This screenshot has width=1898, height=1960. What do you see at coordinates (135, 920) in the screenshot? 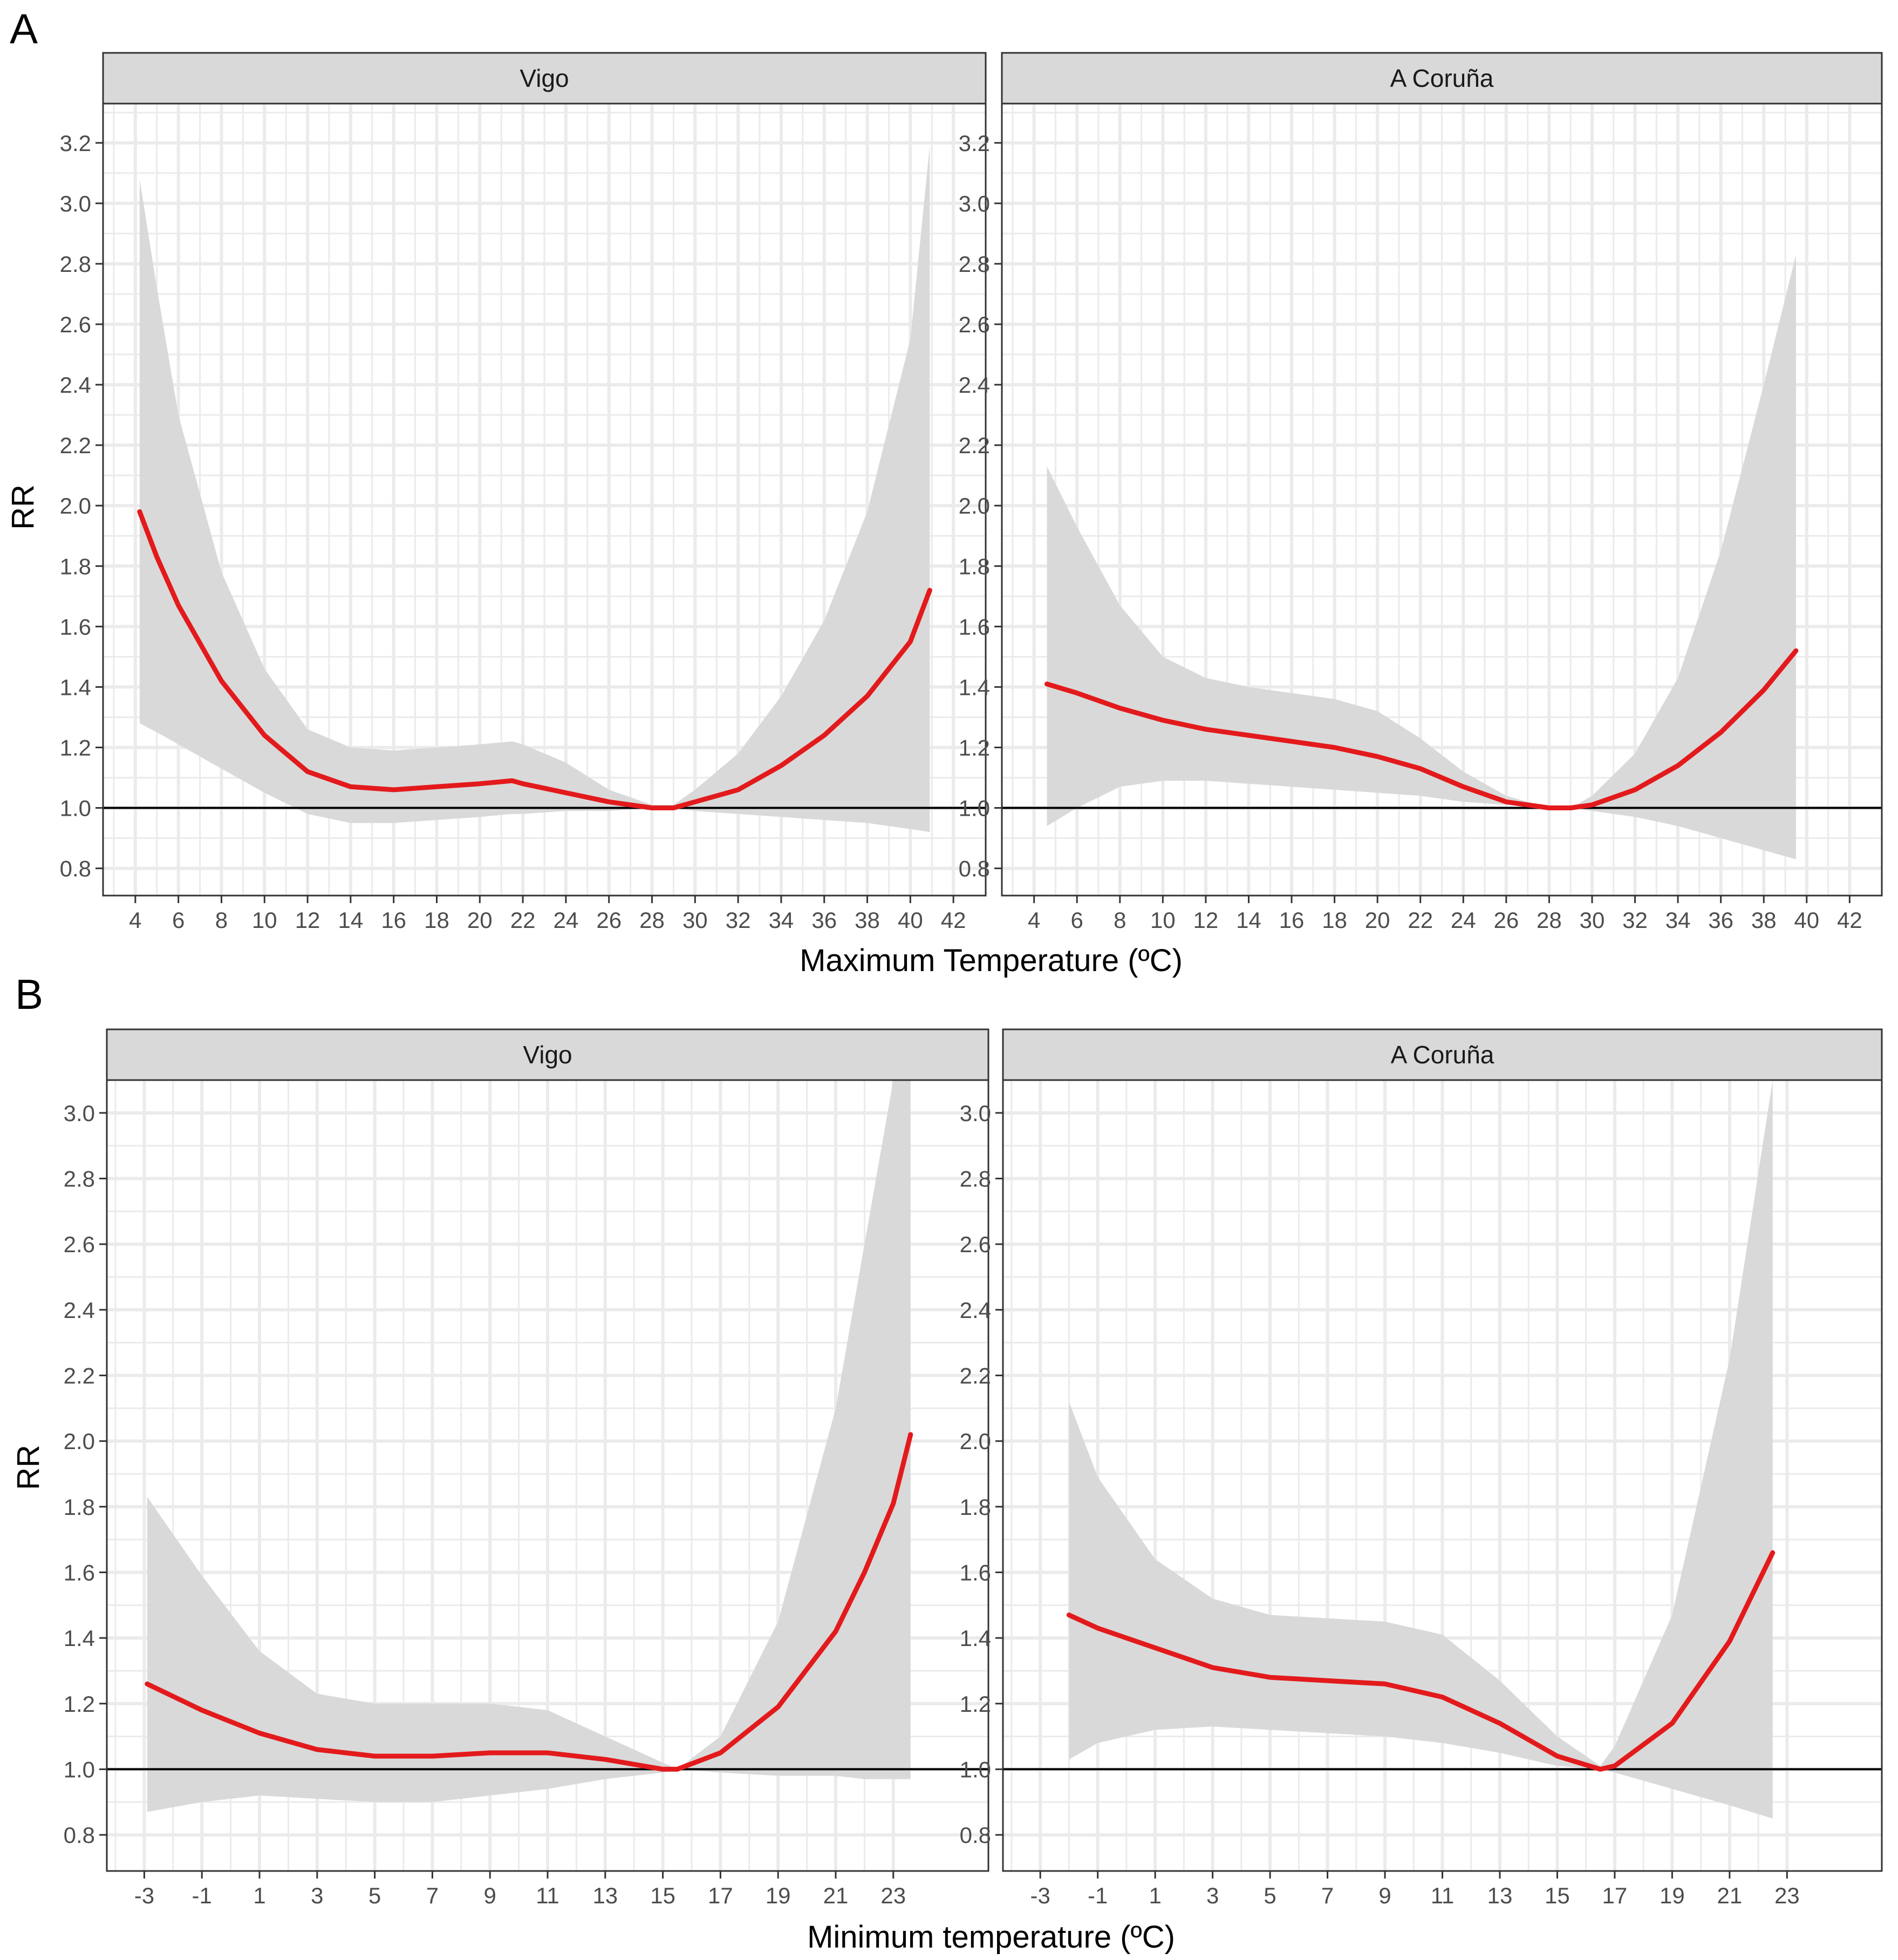
I see `x-tick-label: 4` at bounding box center [135, 920].